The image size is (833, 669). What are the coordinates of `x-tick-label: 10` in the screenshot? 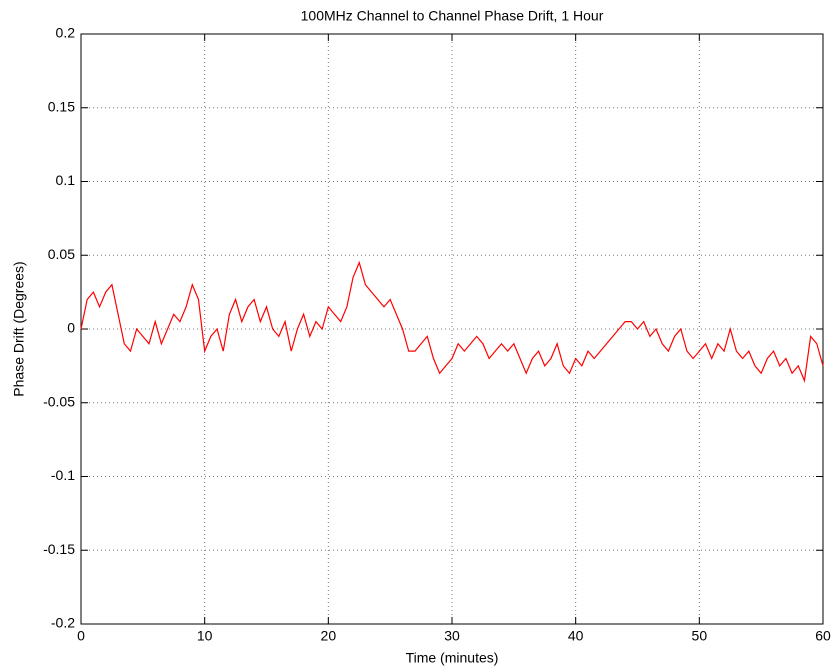 It's located at (205, 636).